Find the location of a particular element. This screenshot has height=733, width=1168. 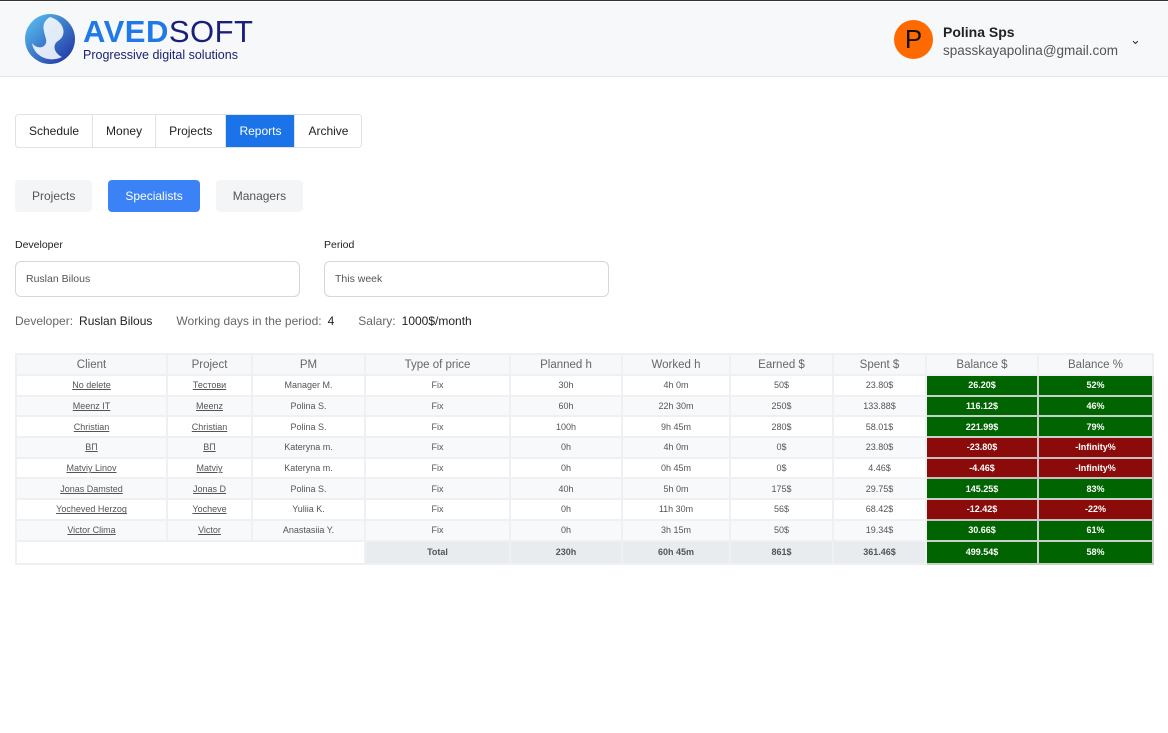

cell: 250$ is located at coordinates (781, 406).